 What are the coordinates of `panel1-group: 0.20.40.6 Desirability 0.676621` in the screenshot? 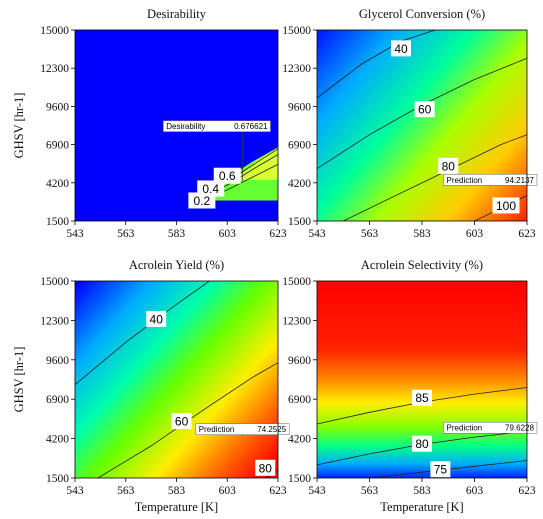 It's located at (175, 127).